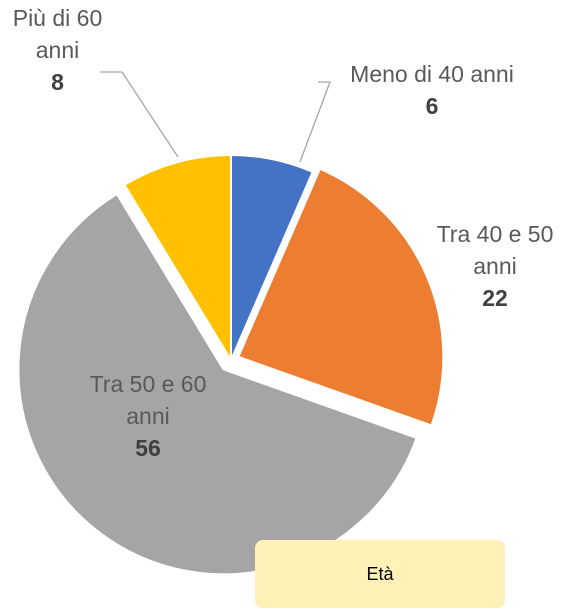 The image size is (573, 610). What do you see at coordinates (148, 448) in the screenshot?
I see `value-label: 56` at bounding box center [148, 448].